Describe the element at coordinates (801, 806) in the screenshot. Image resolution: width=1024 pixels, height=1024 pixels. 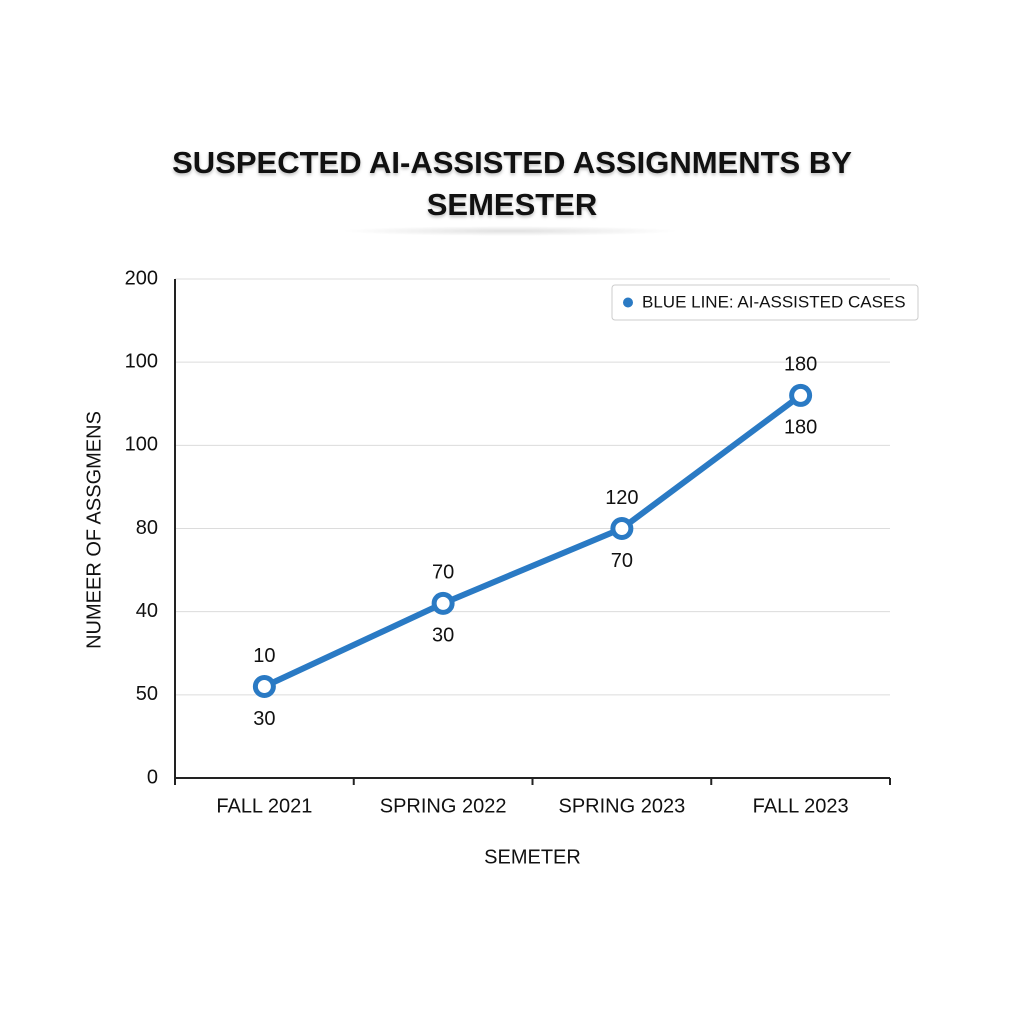
I see `x-tick-label: FALL 2023` at that location.